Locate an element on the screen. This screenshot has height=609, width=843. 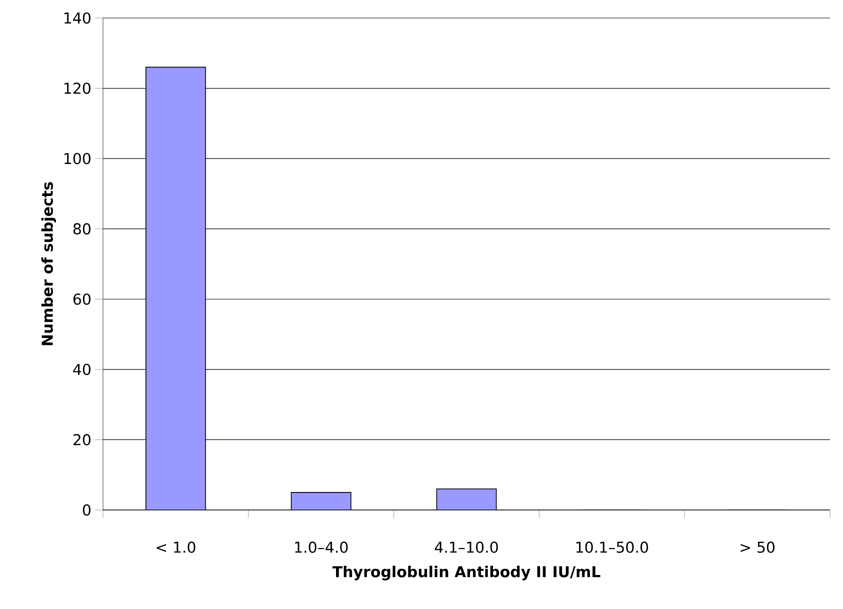
x-tick-label: 1.0–4.0 is located at coordinates (321, 547).